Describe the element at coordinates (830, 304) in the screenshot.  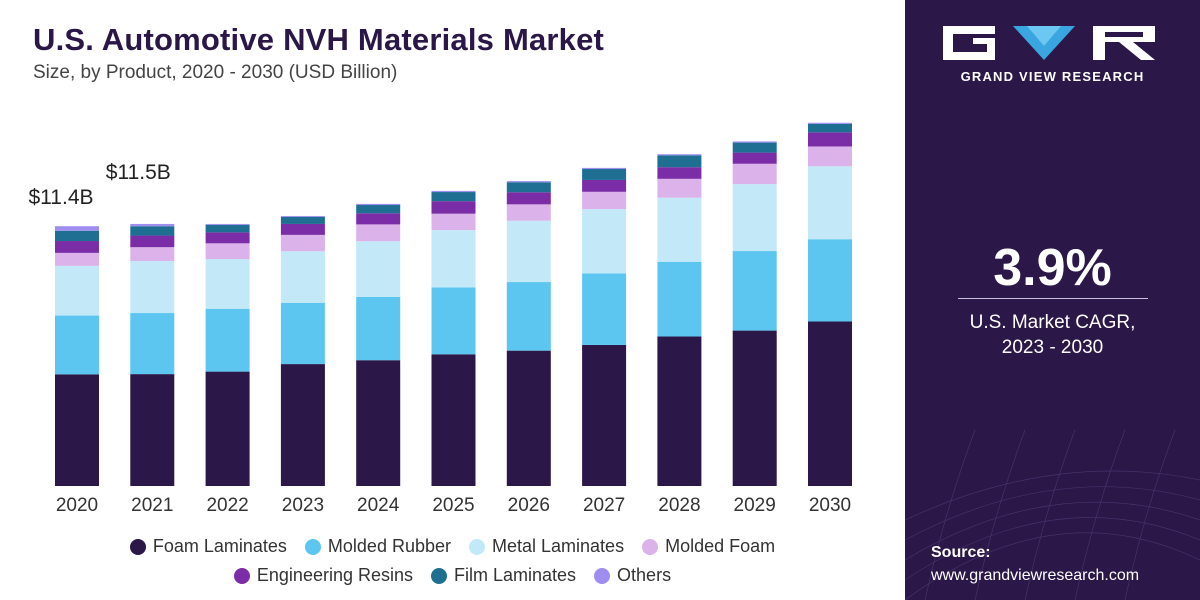
I see `bar-stack-2030` at that location.